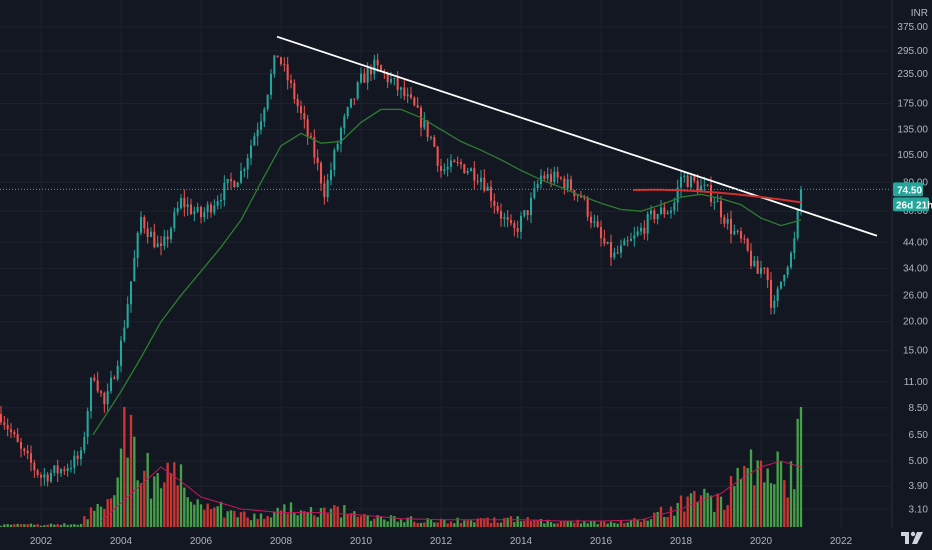 This screenshot has height=550, width=932. What do you see at coordinates (915, 322) in the screenshot?
I see `price-tick-label: 20.00` at bounding box center [915, 322].